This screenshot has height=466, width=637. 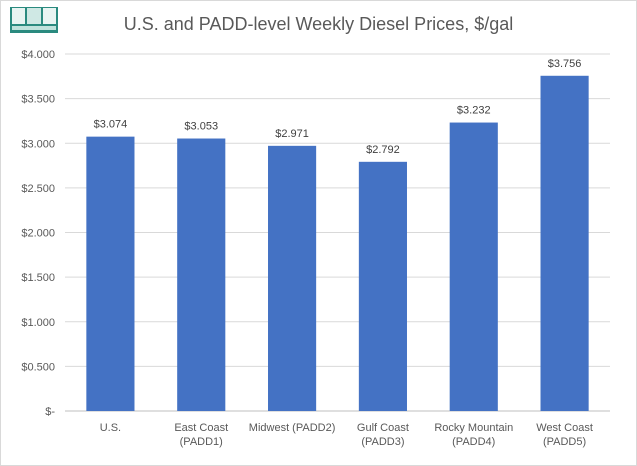 What do you see at coordinates (50, 412) in the screenshot?
I see `y-tick-label: $-` at bounding box center [50, 412].